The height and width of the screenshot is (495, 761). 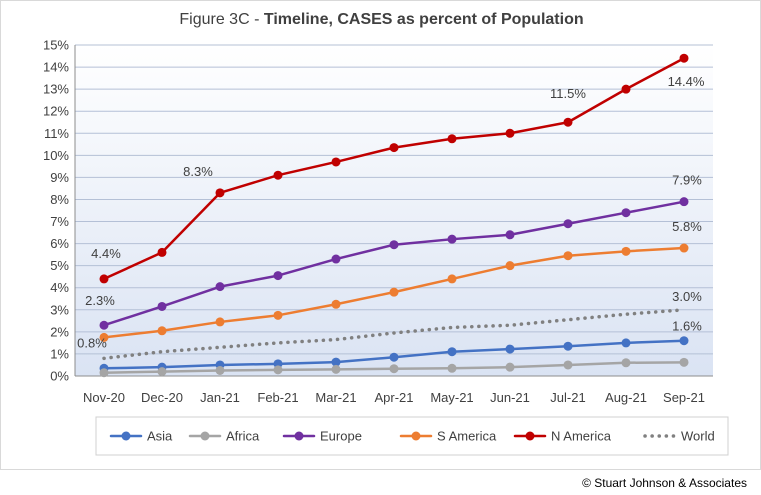 What do you see at coordinates (59, 221) in the screenshot?
I see `y-tick-label: 7%` at bounding box center [59, 221].